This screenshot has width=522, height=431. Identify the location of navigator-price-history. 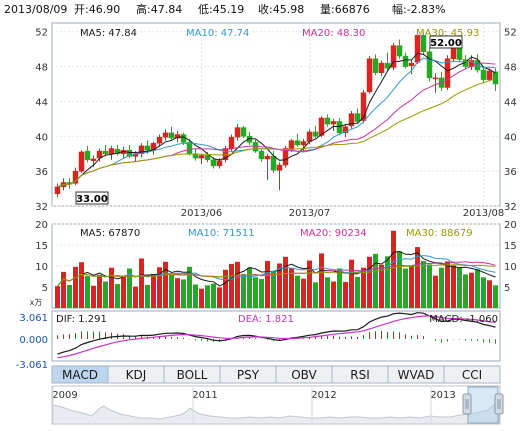
(276, 414).